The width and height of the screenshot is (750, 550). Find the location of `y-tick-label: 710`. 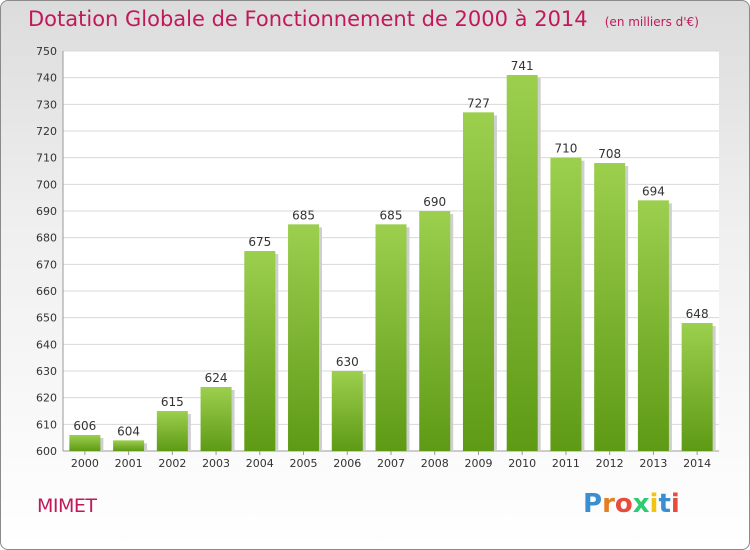

y-tick-label: 710 is located at coordinates (46, 158).